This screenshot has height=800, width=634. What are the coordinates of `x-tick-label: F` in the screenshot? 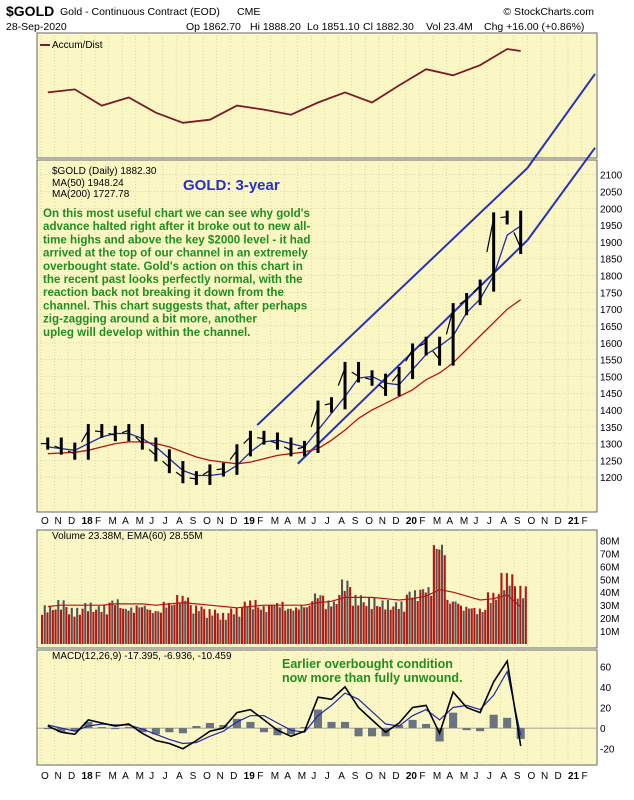 It's located at (98, 521).